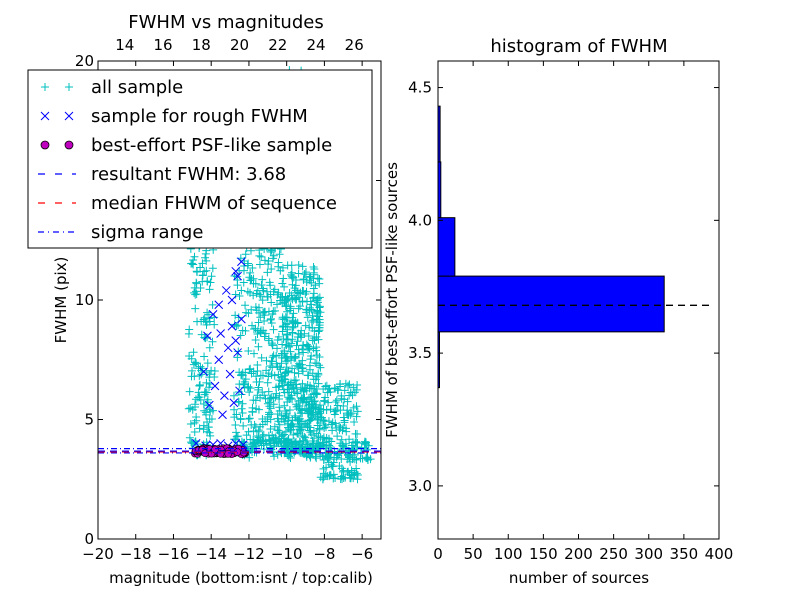  What do you see at coordinates (578, 554) in the screenshot?
I see `x-tick-label: 200` at bounding box center [578, 554].